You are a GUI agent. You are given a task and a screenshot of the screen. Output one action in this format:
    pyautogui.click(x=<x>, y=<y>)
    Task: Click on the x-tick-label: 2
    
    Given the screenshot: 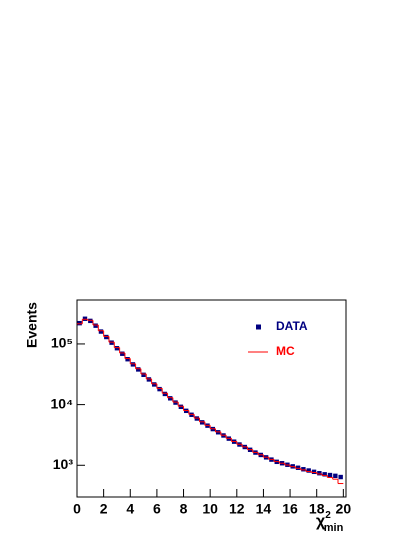 What is the action you would take?
    pyautogui.click(x=104, y=509)
    